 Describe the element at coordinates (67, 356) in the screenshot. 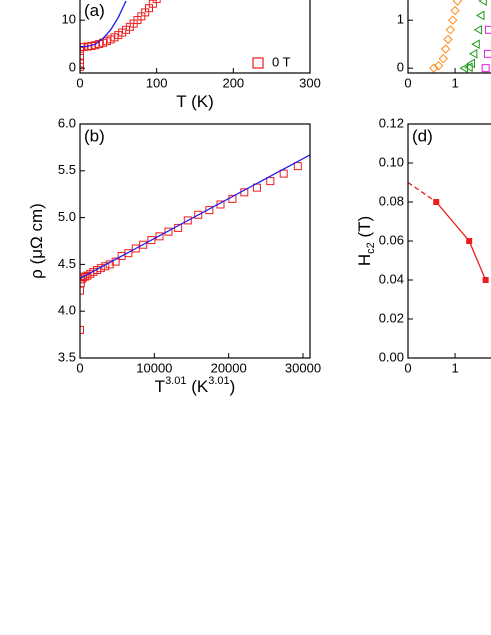

I see `y-tick-label: 3.5` at that location.